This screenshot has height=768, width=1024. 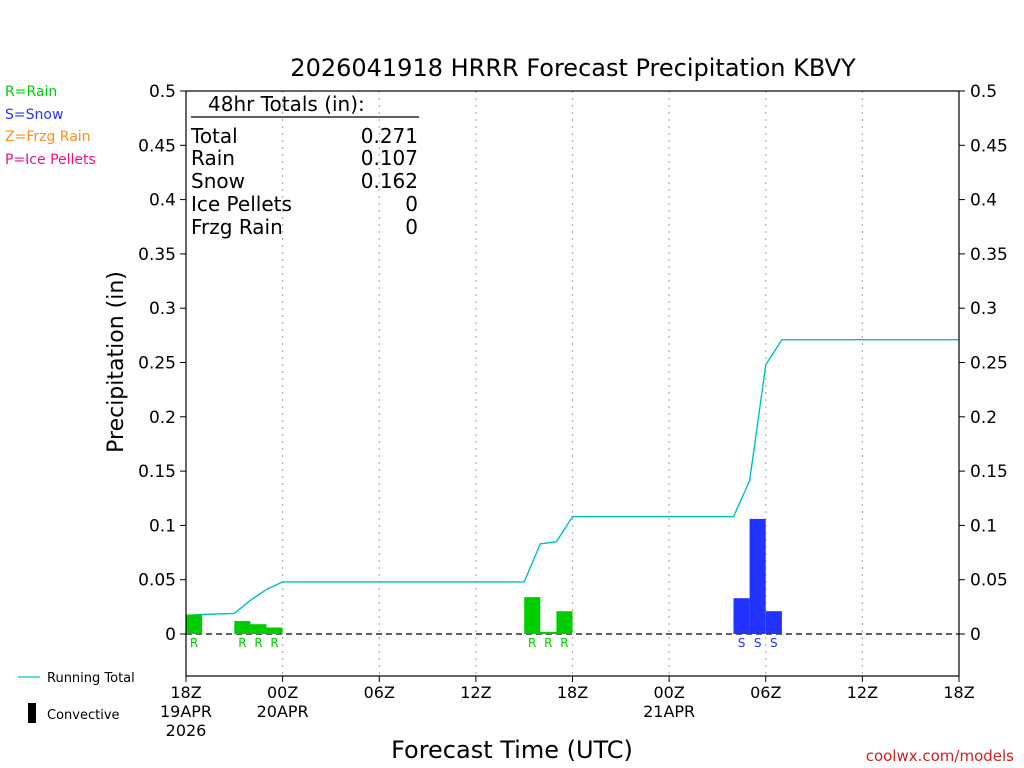 I want to click on credit-text: coolwx.com/models, so click(x=940, y=756).